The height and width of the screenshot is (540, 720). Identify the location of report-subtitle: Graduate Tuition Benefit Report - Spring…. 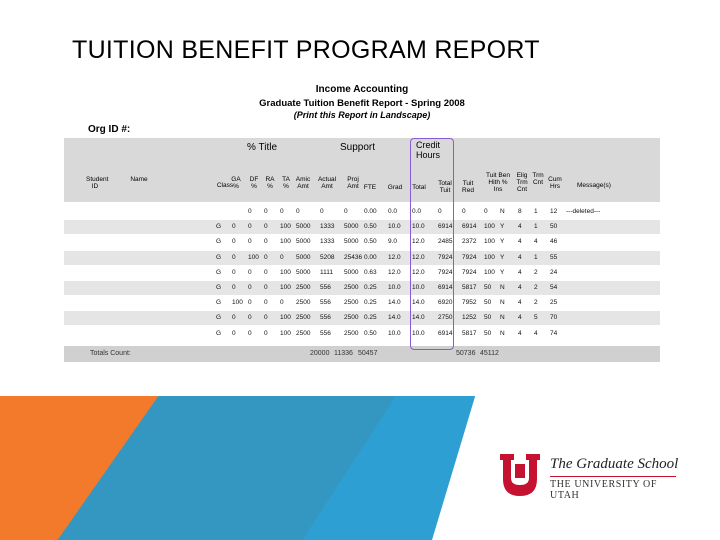
(362, 103).